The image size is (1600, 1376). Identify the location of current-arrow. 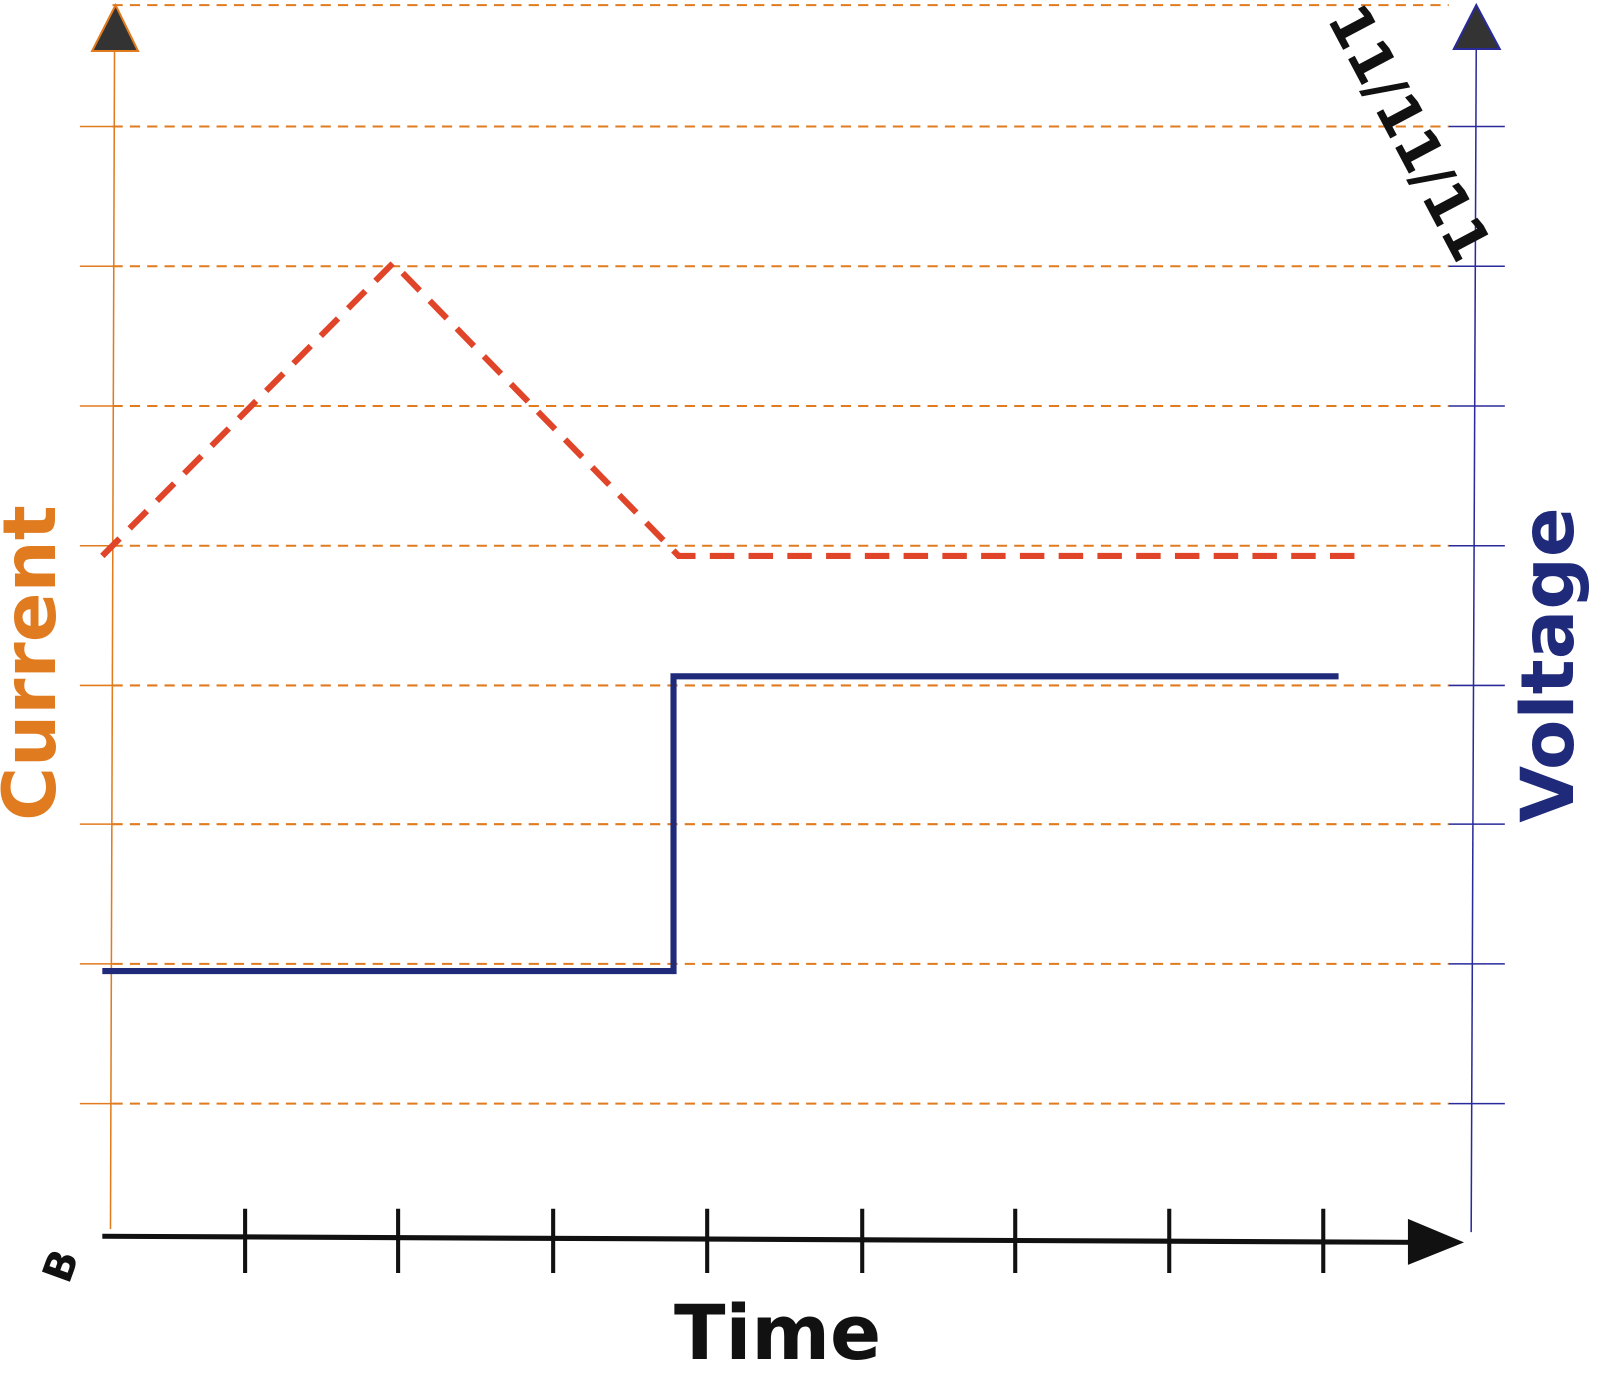
(115, 27).